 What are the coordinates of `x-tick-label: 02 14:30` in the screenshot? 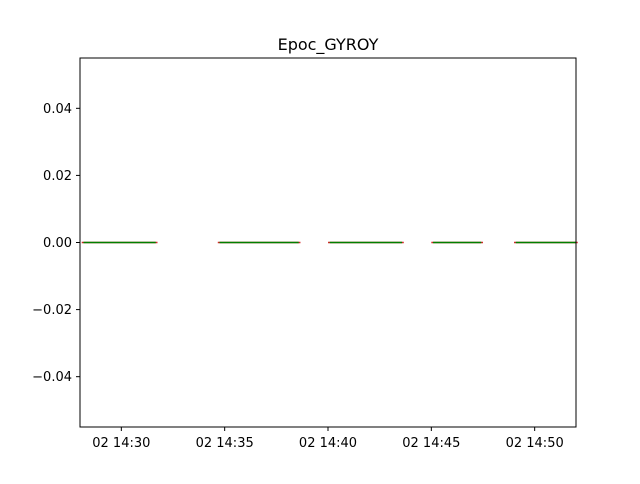 It's located at (121, 443).